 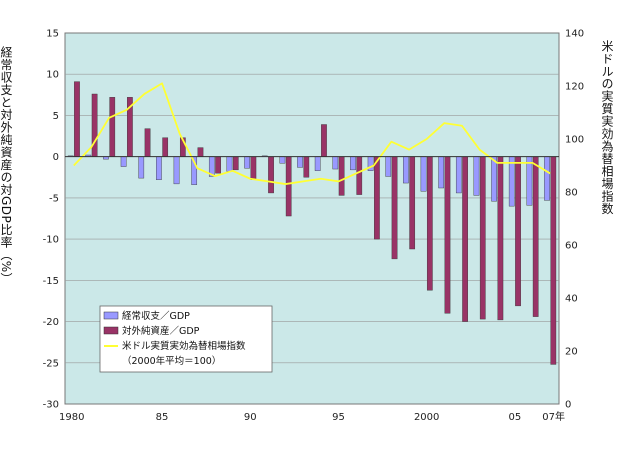 What do you see at coordinates (51, 363) in the screenshot?
I see `left-tick-label: -25` at bounding box center [51, 363].